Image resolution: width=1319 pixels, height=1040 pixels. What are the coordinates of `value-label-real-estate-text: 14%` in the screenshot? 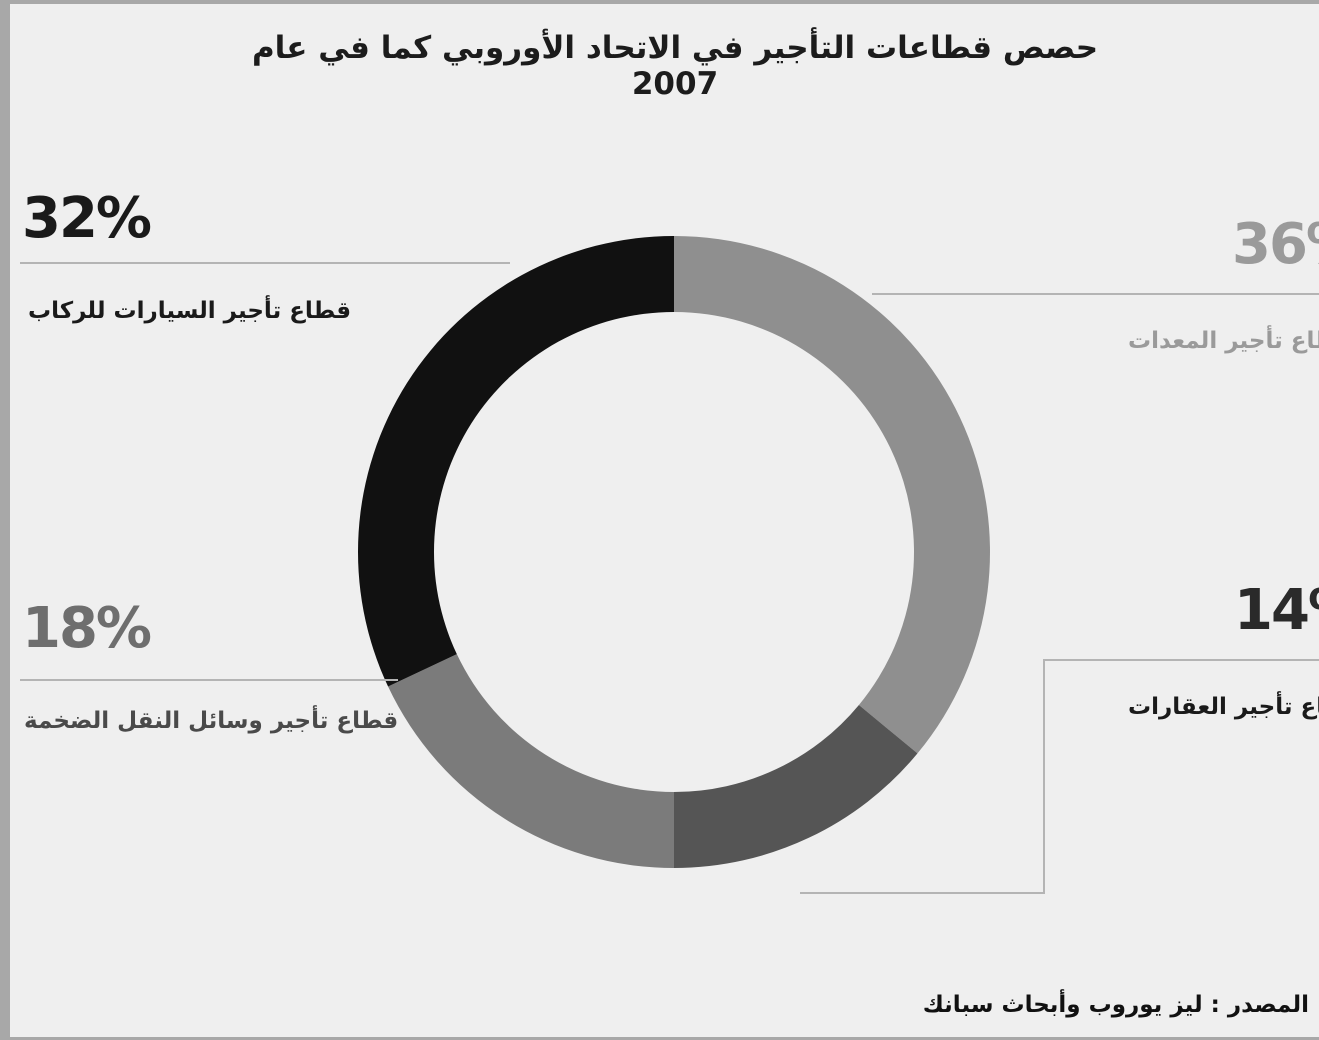 It's located at (1276, 610).